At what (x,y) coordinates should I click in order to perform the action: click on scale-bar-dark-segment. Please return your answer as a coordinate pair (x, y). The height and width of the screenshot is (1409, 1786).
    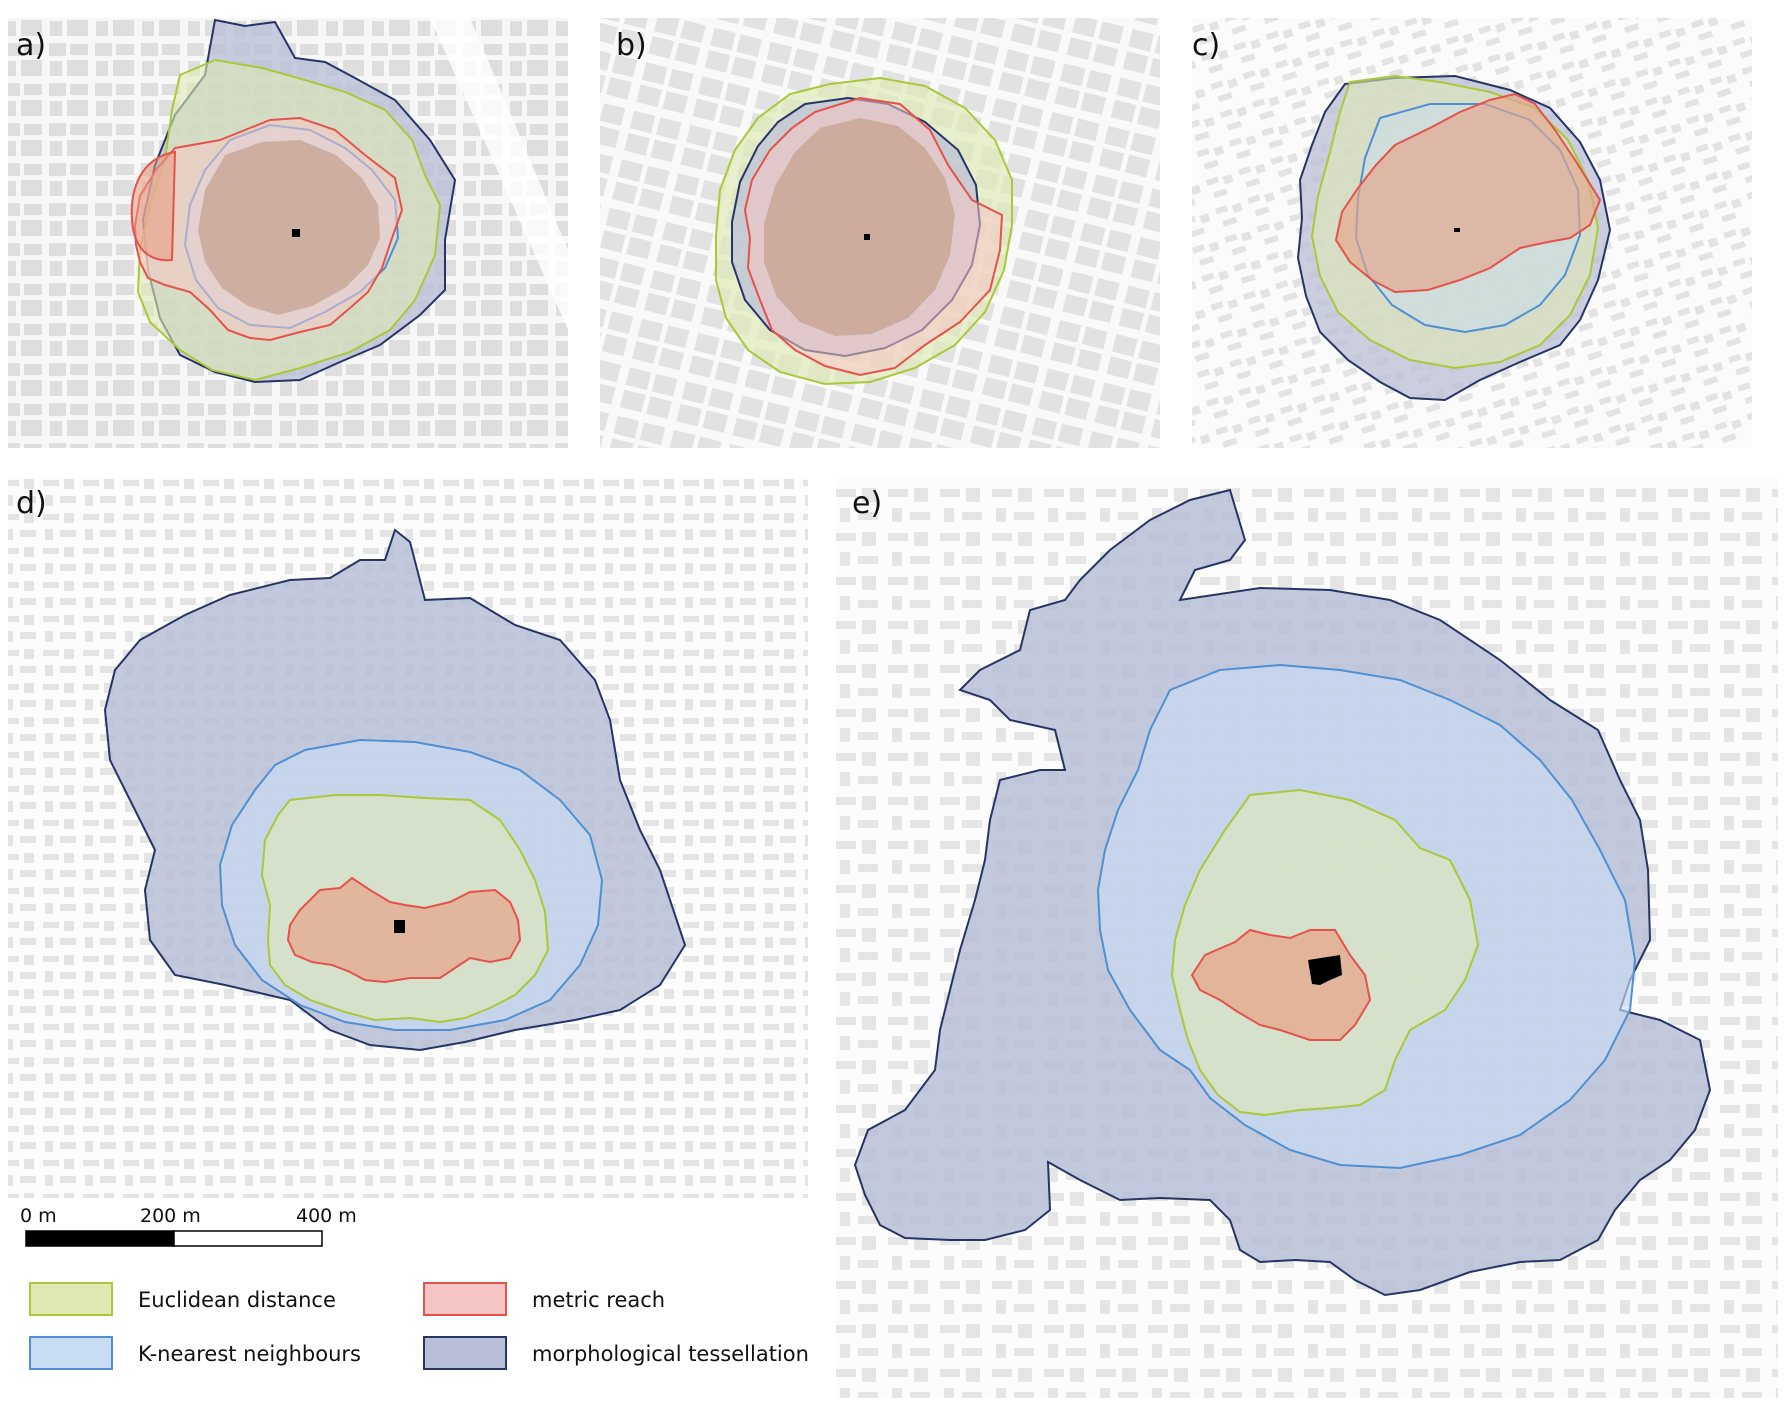
    Looking at the image, I should click on (100, 1238).